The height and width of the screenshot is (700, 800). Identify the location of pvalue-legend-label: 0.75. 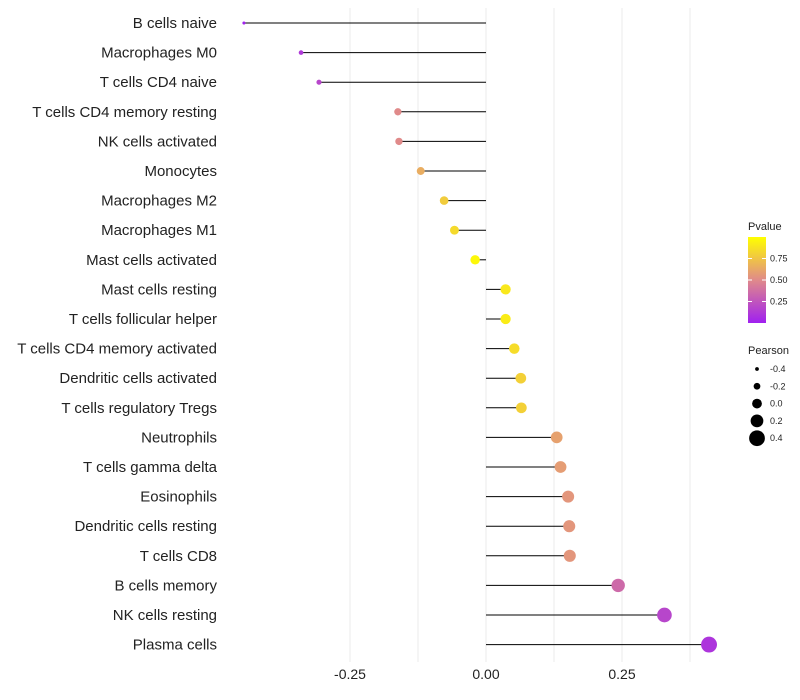
(779, 259).